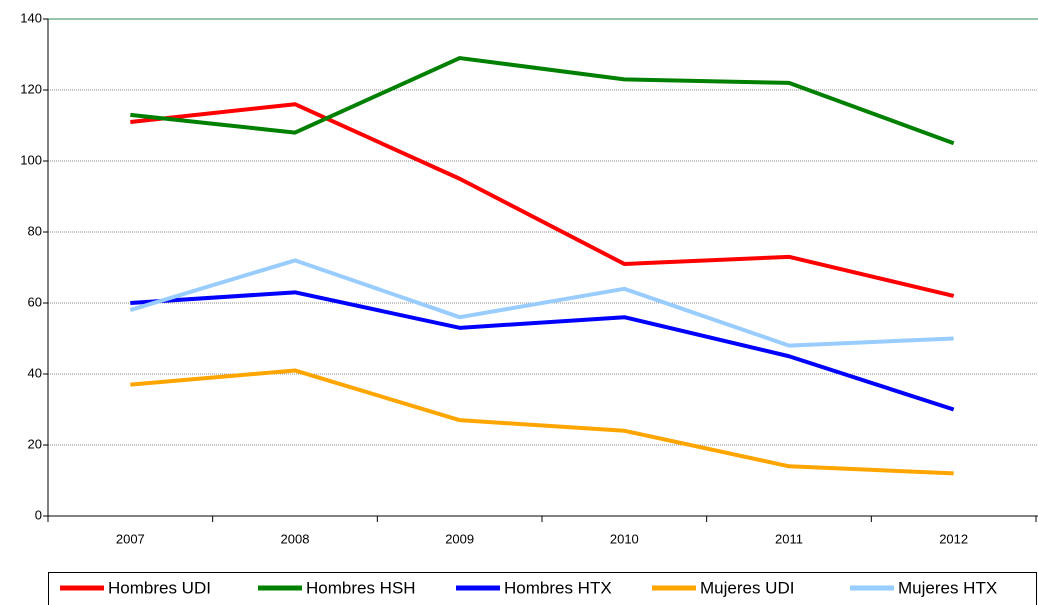  What do you see at coordinates (130, 538) in the screenshot?
I see `x-tick-label: 2007` at bounding box center [130, 538].